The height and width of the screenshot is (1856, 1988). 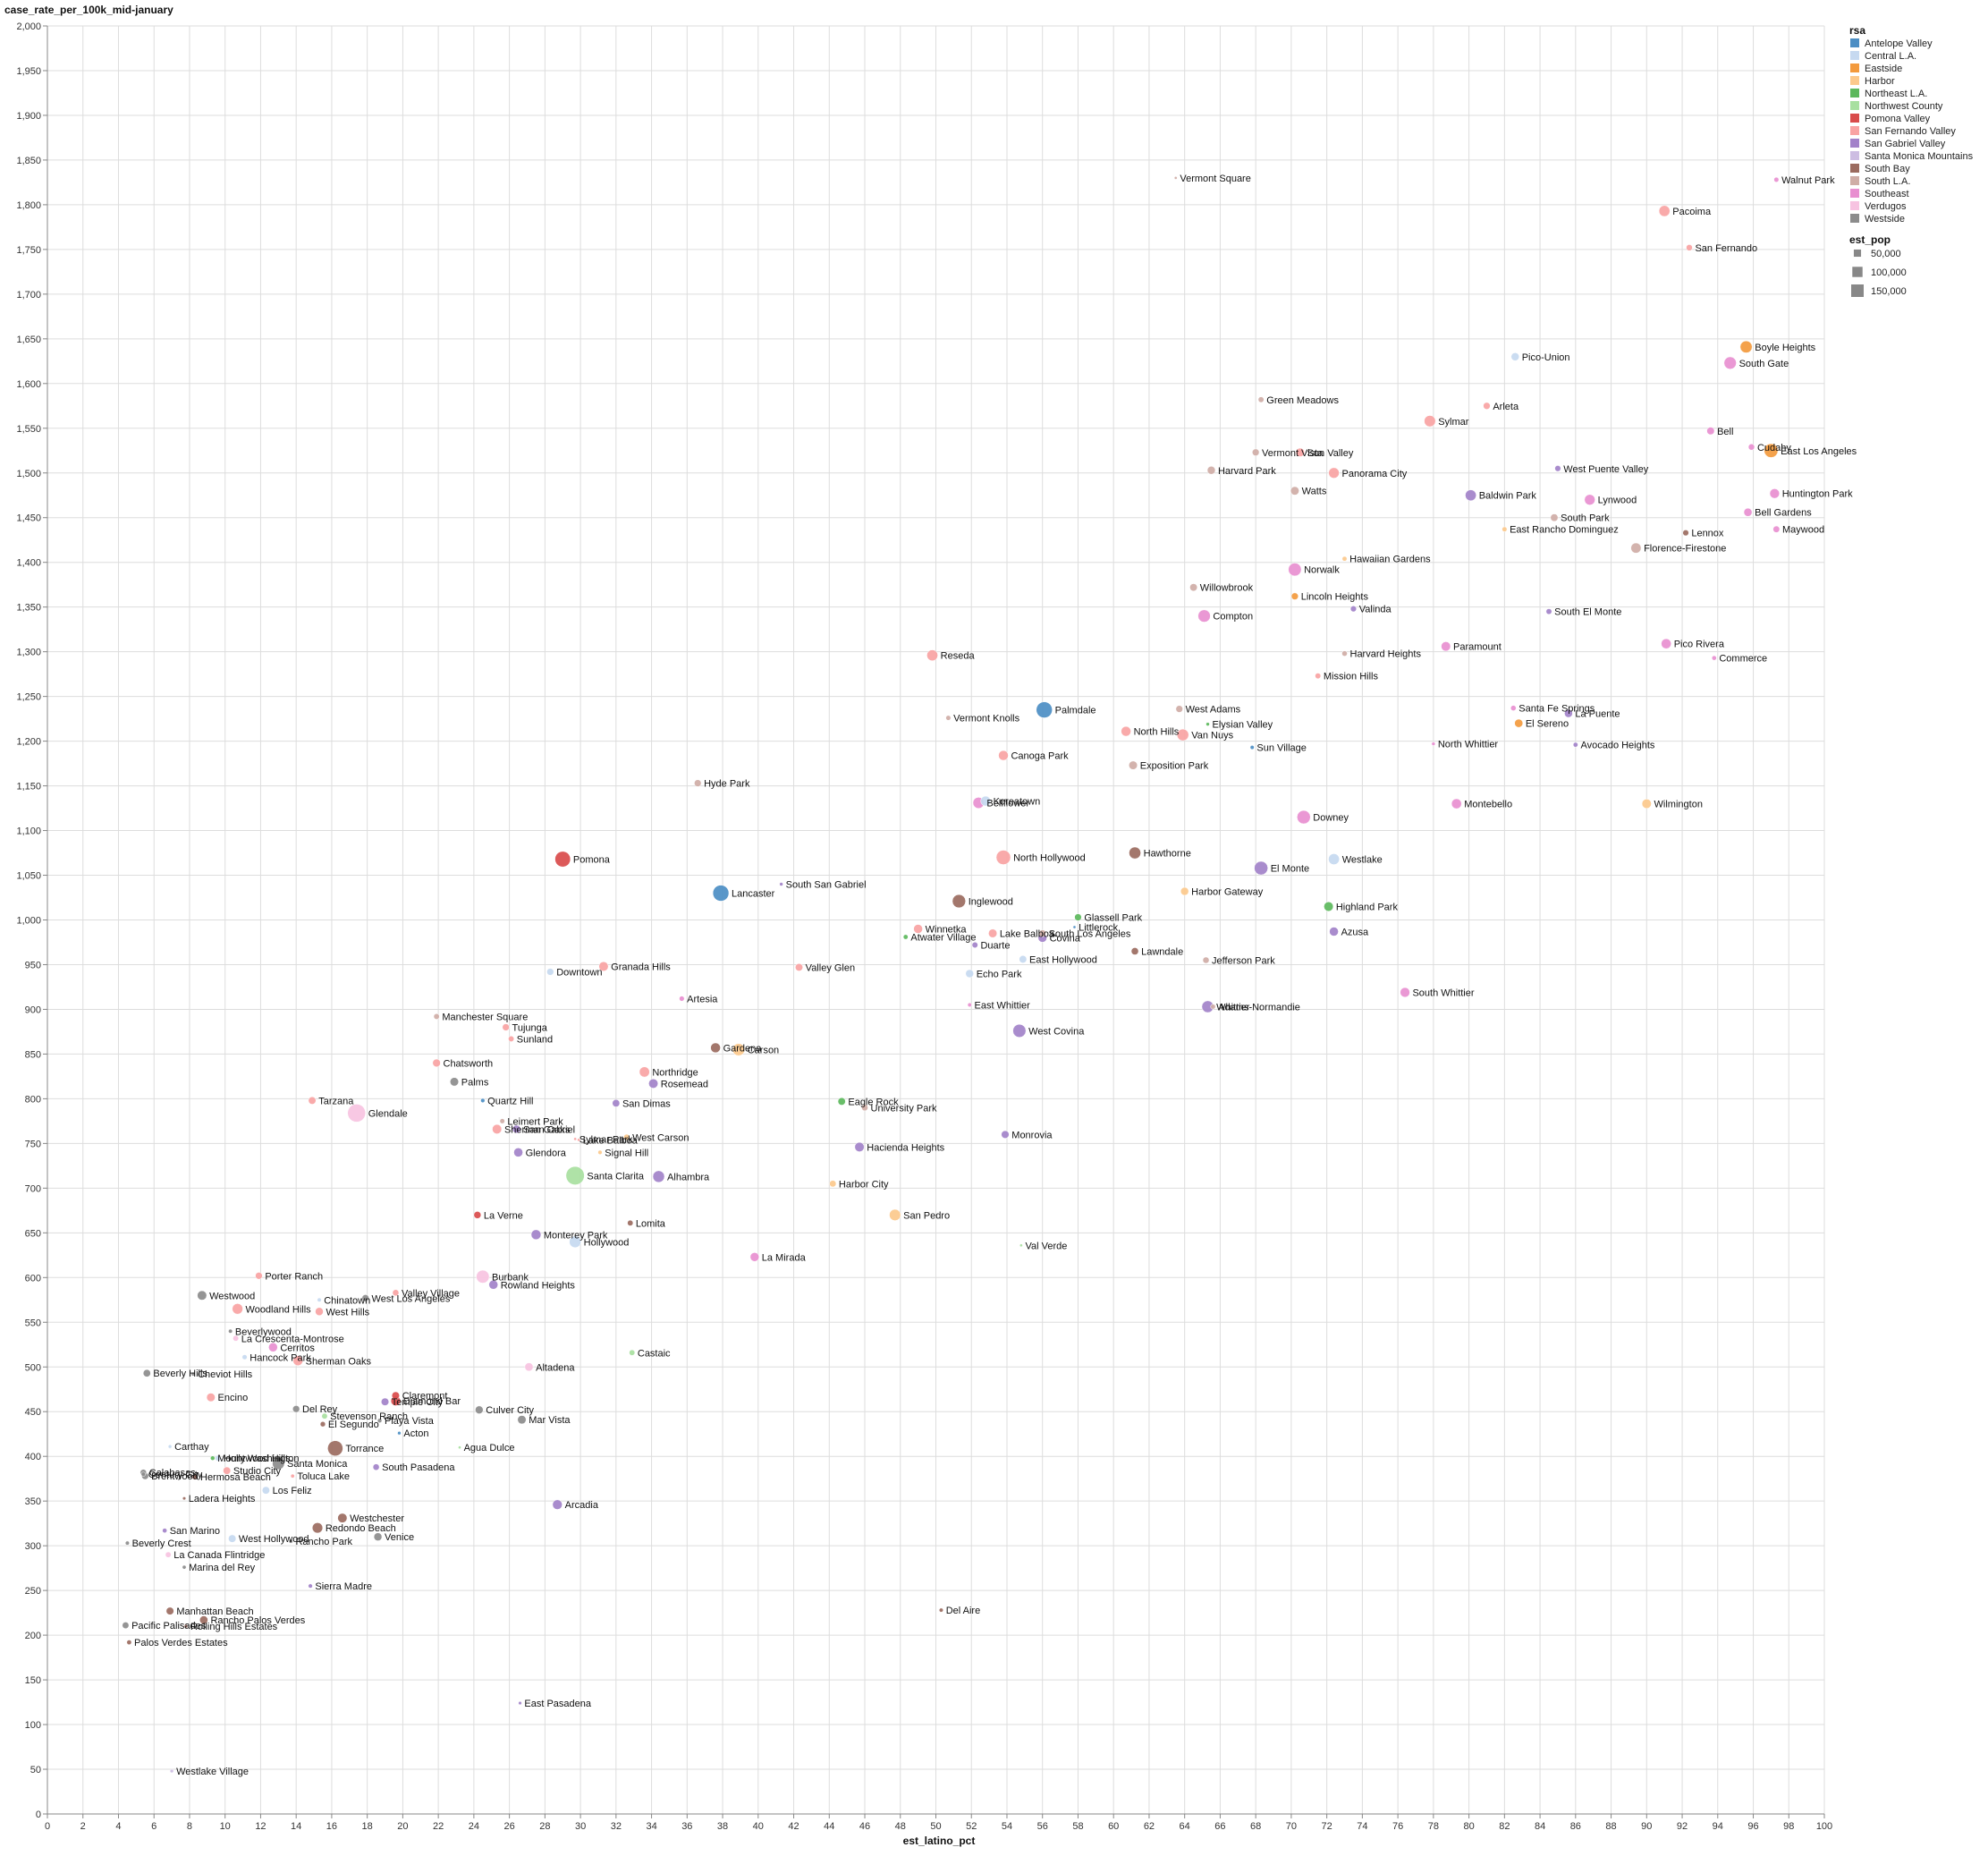 I want to click on x-tick-label: 42, so click(x=793, y=1826).